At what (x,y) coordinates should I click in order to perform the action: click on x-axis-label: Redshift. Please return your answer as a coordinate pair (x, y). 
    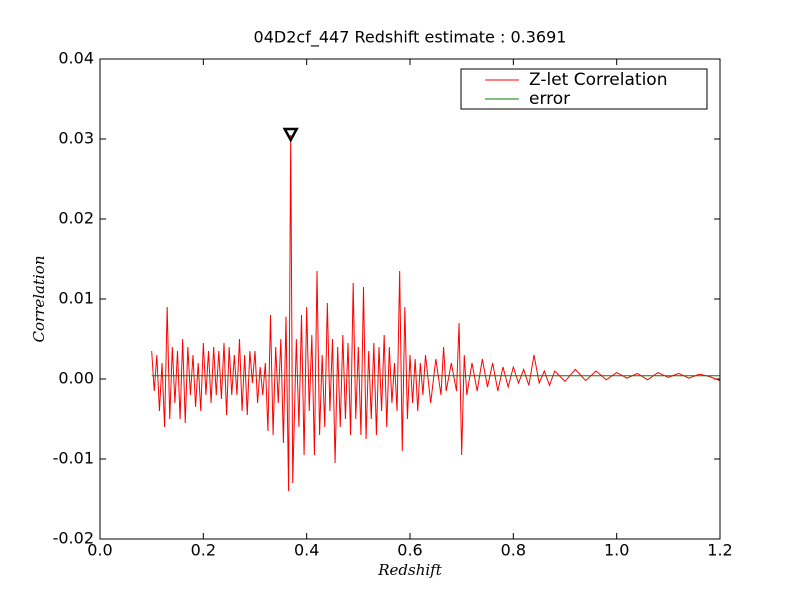
    Looking at the image, I should click on (409, 570).